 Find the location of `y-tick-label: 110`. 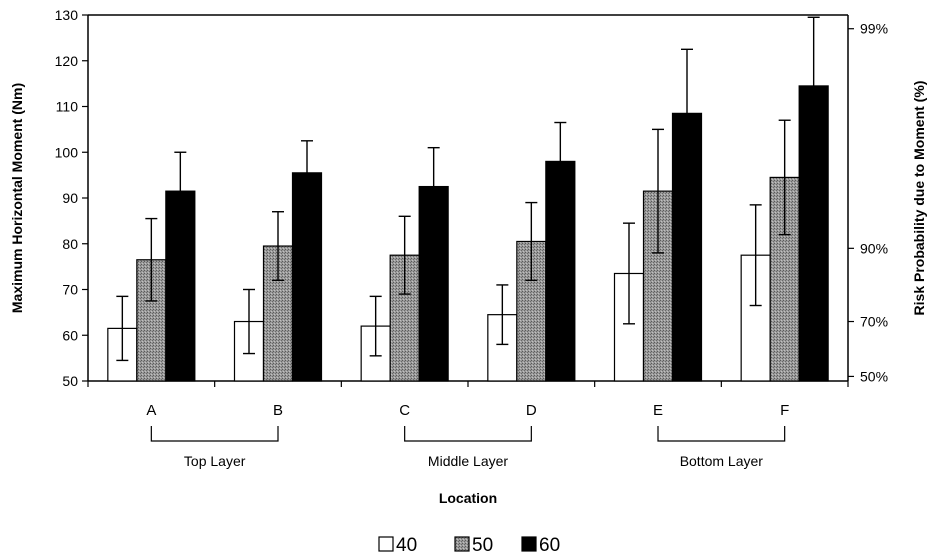

y-tick-label: 110 is located at coordinates (67, 107).